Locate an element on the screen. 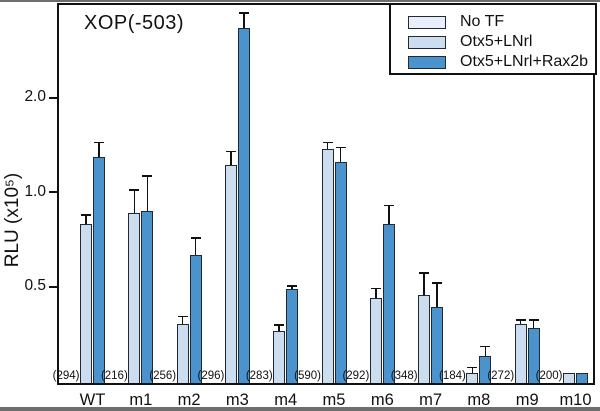  x-tick-label: m7 is located at coordinates (431, 400).